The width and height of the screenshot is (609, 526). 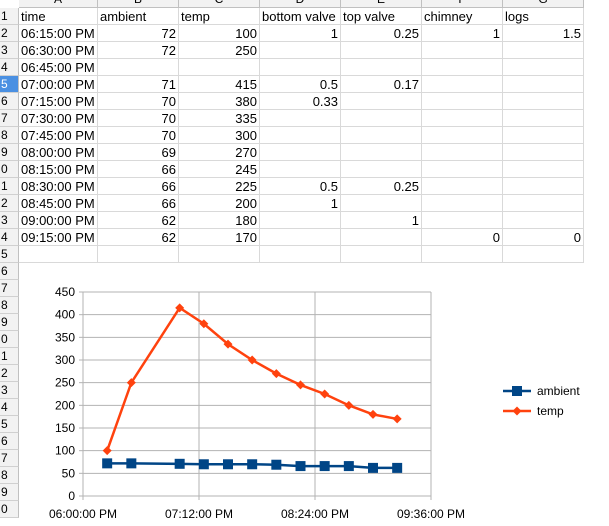 What do you see at coordinates (58, 16) in the screenshot?
I see `cell-a1: time` at bounding box center [58, 16].